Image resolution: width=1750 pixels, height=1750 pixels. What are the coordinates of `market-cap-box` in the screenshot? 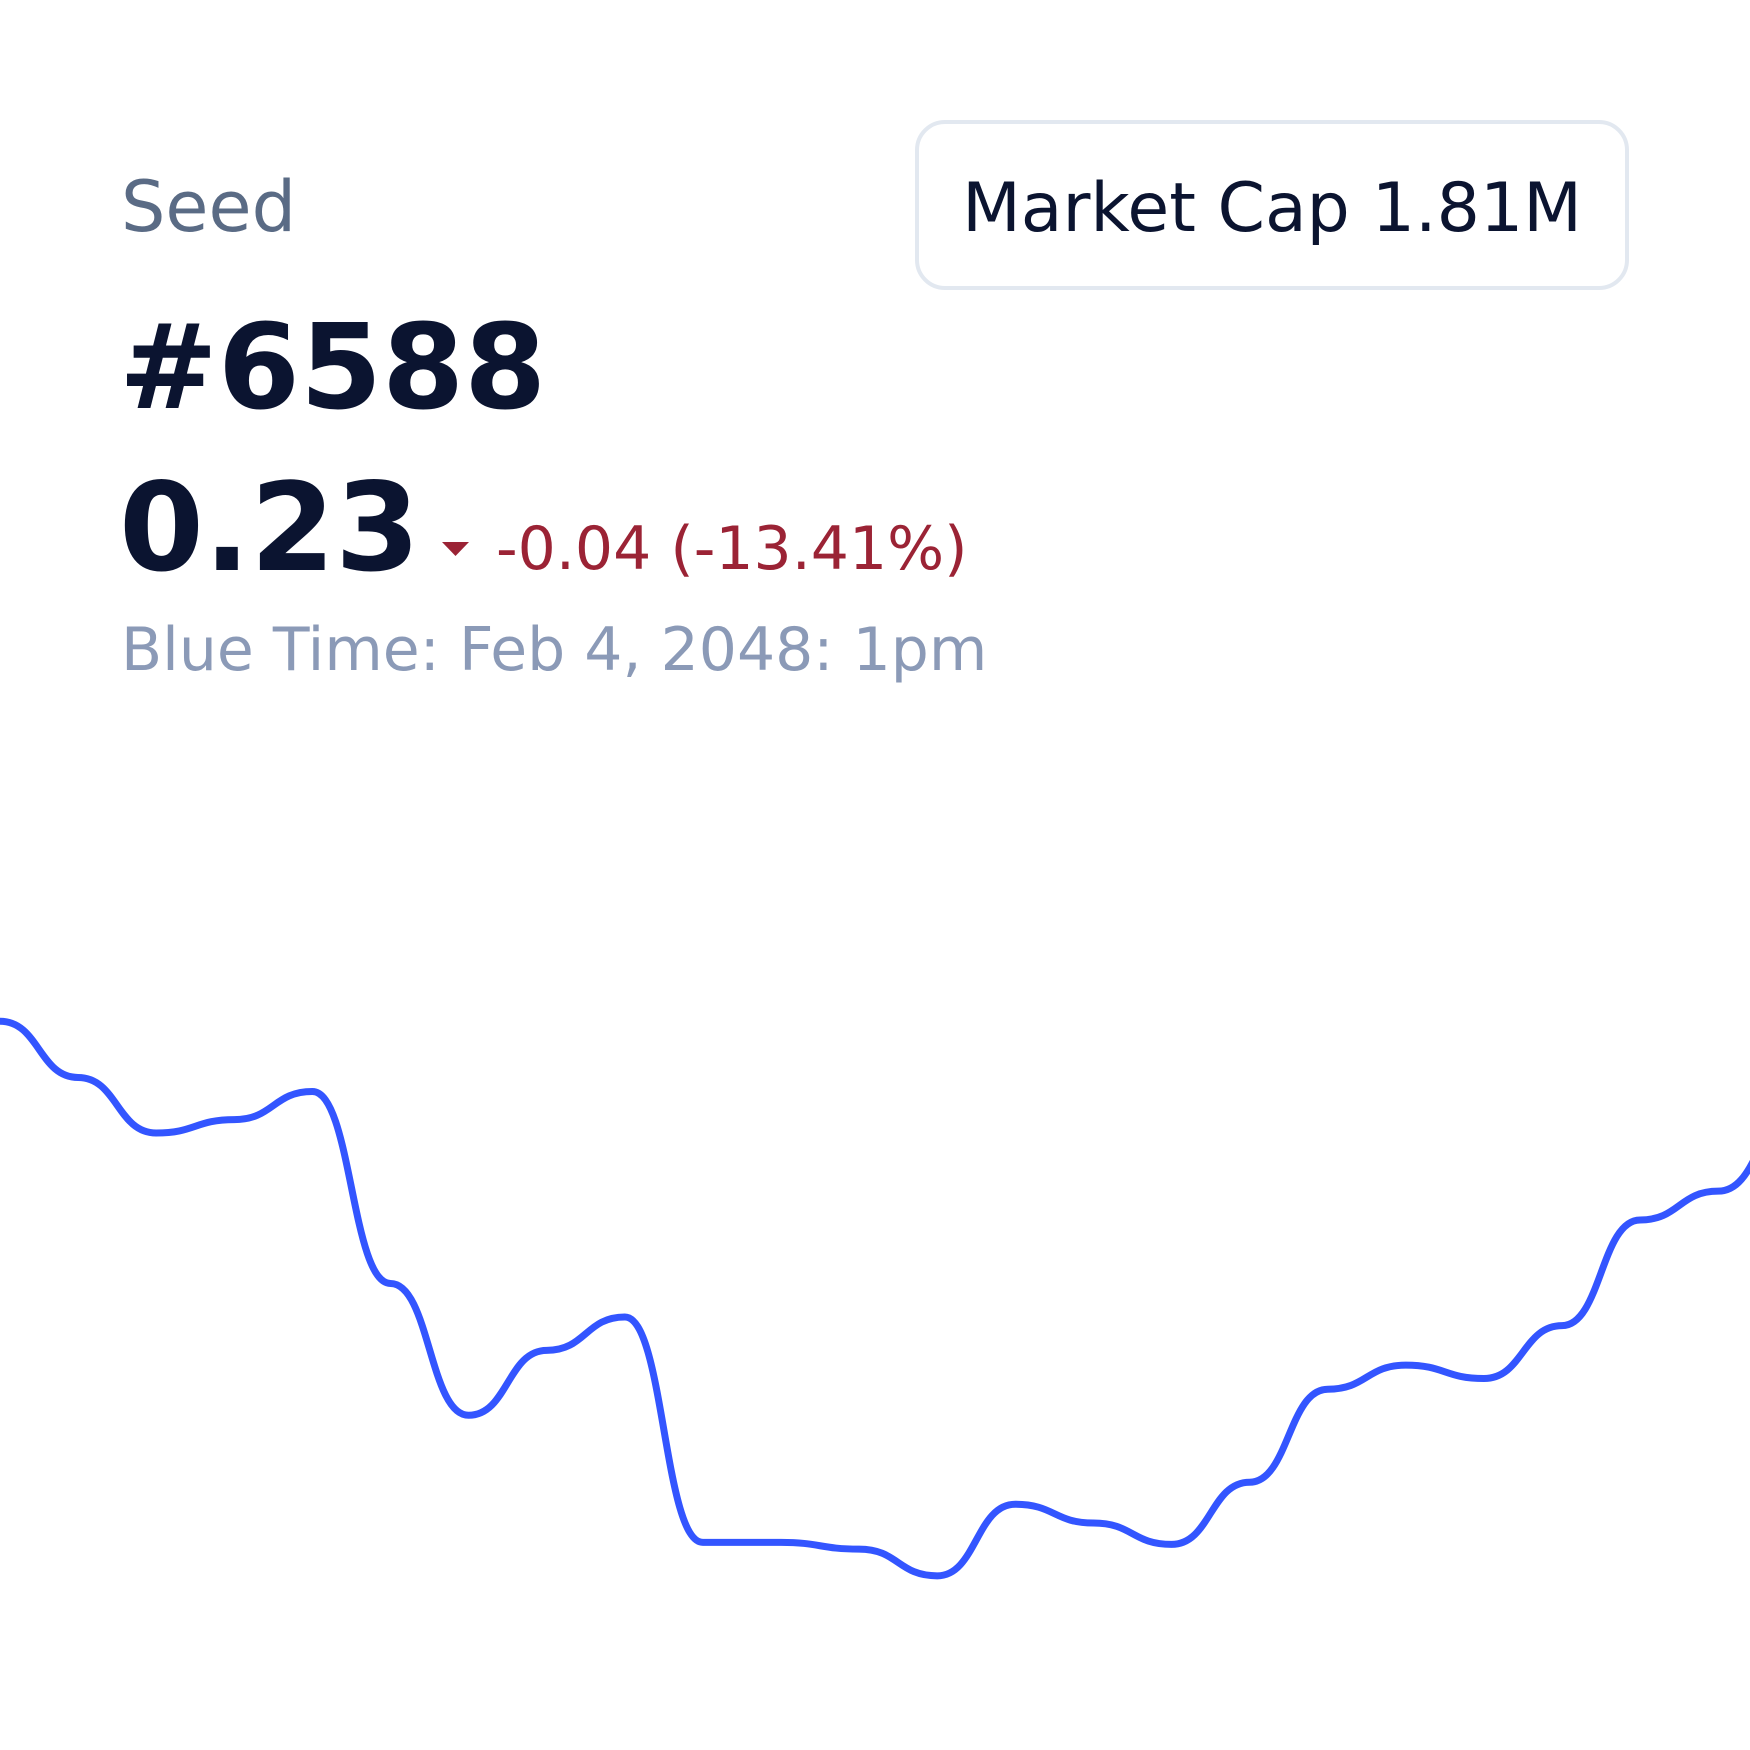 It's located at (1272, 205).